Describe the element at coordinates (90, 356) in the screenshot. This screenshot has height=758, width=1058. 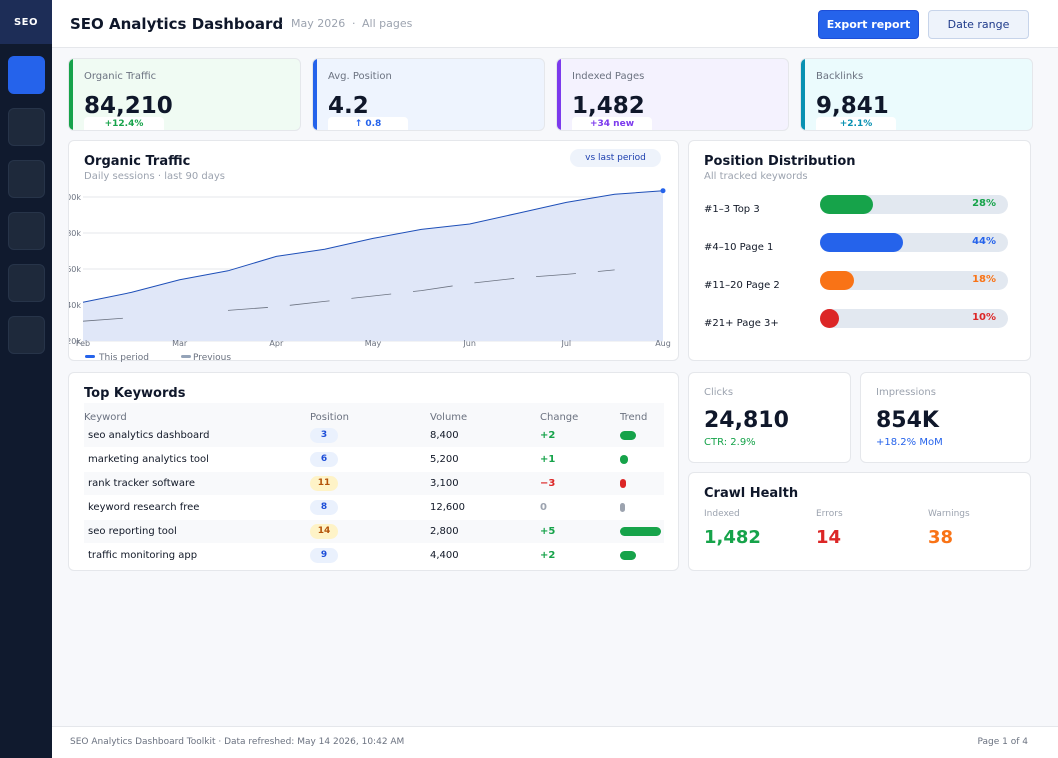
I see `legend-swatch-this-period` at that location.